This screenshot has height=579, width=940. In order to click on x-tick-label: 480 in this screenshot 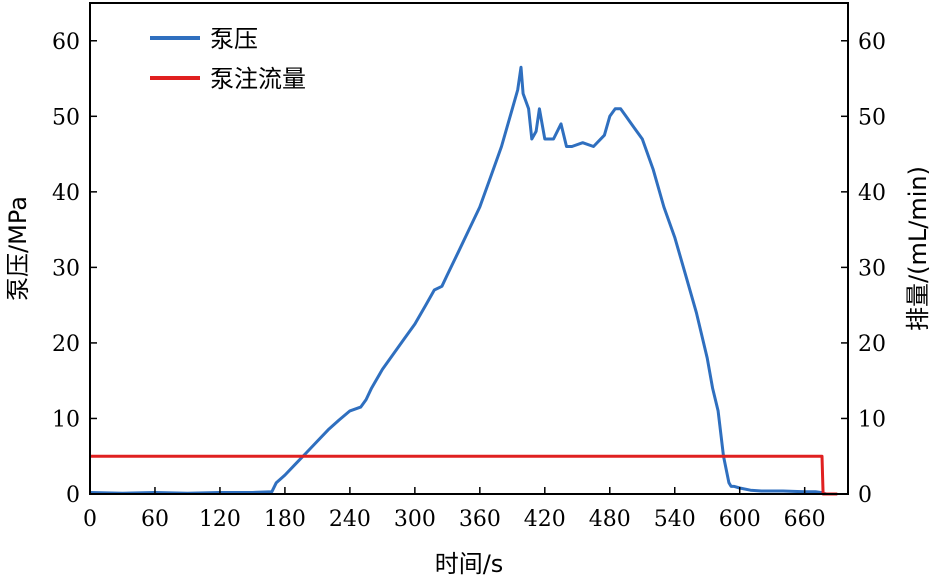, I will do `click(610, 519)`.